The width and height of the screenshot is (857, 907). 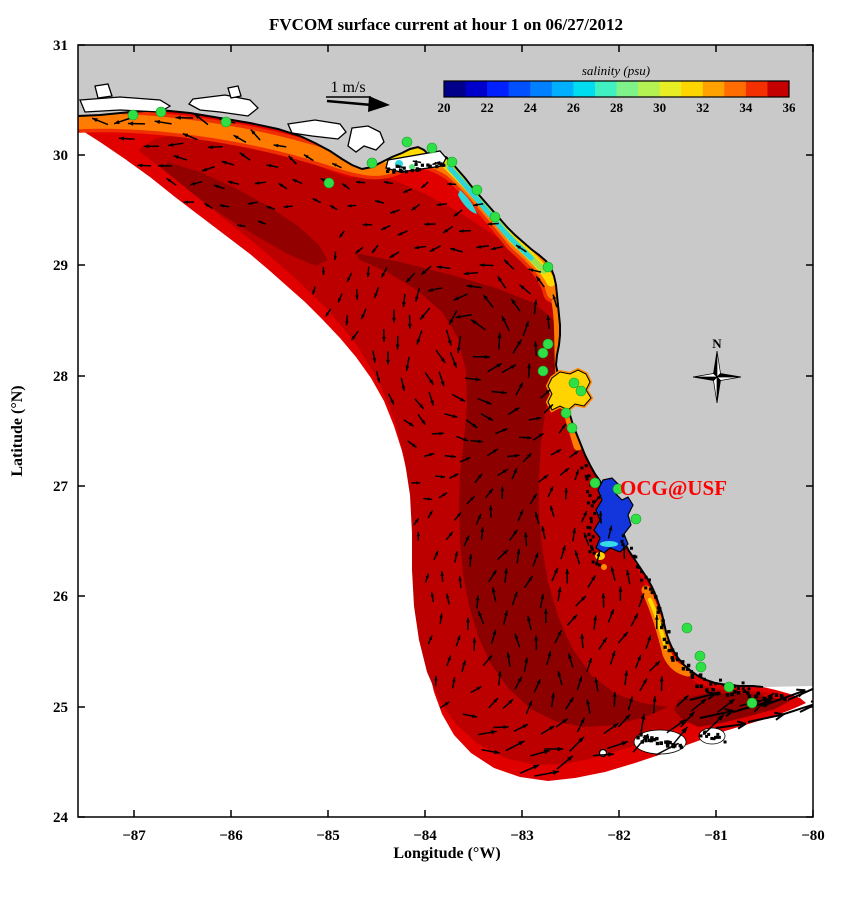 I want to click on x-tick-label: −82, so click(x=619, y=836).